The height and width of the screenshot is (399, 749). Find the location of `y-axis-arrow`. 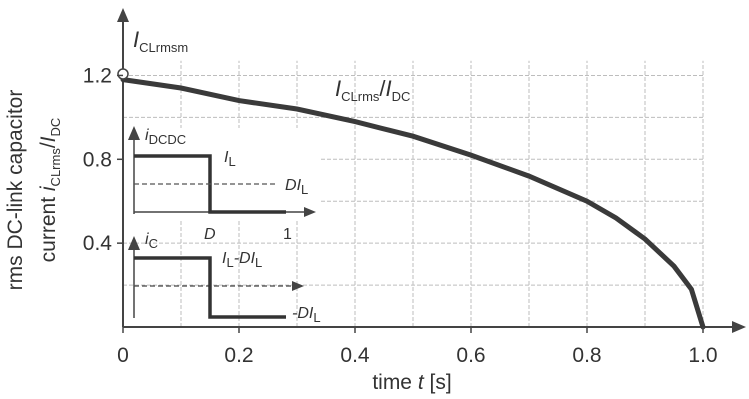

y-axis-arrow is located at coordinates (123, 15).